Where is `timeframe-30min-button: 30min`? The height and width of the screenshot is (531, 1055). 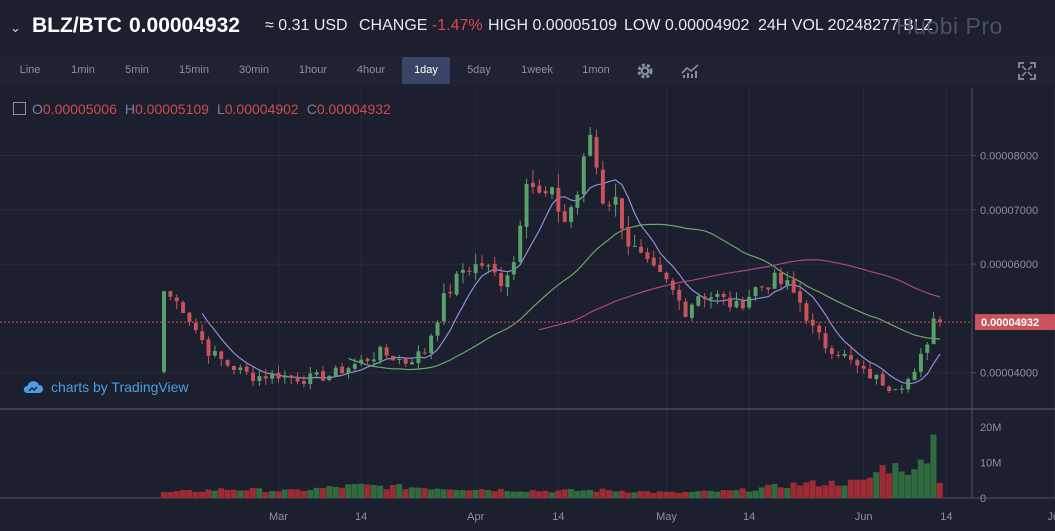
timeframe-30min-button: 30min is located at coordinates (254, 70).